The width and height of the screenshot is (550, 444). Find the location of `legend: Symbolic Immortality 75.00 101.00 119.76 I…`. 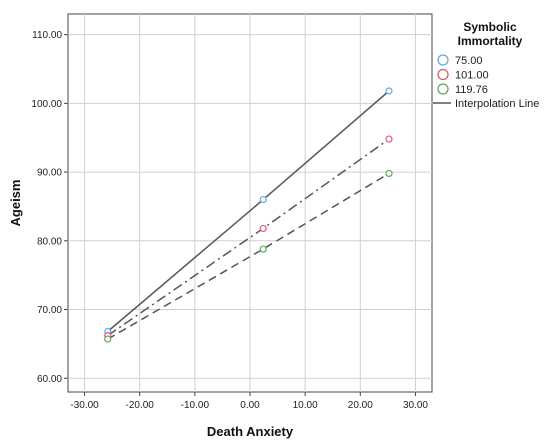

legend: Symbolic Immortality 75.00 101.00 119.76 I… is located at coordinates (486, 65).